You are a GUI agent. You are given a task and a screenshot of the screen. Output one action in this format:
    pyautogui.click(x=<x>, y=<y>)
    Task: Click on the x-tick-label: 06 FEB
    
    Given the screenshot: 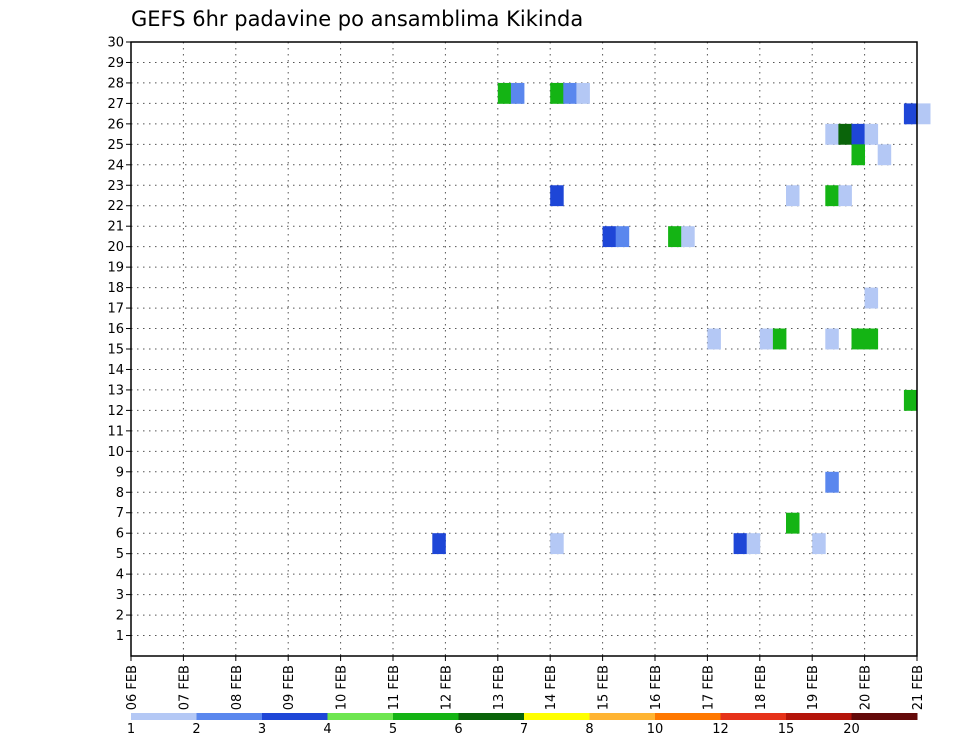 What is the action you would take?
    pyautogui.click(x=132, y=687)
    